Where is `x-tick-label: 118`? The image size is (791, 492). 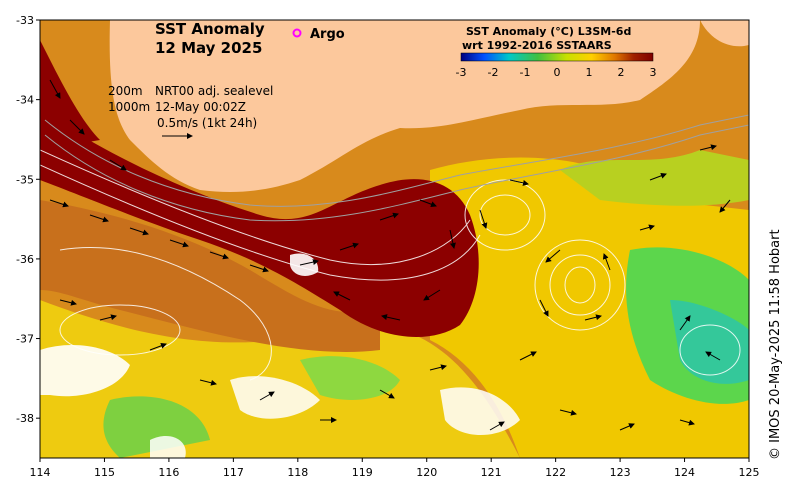 x-tick-label: 118 is located at coordinates (297, 472).